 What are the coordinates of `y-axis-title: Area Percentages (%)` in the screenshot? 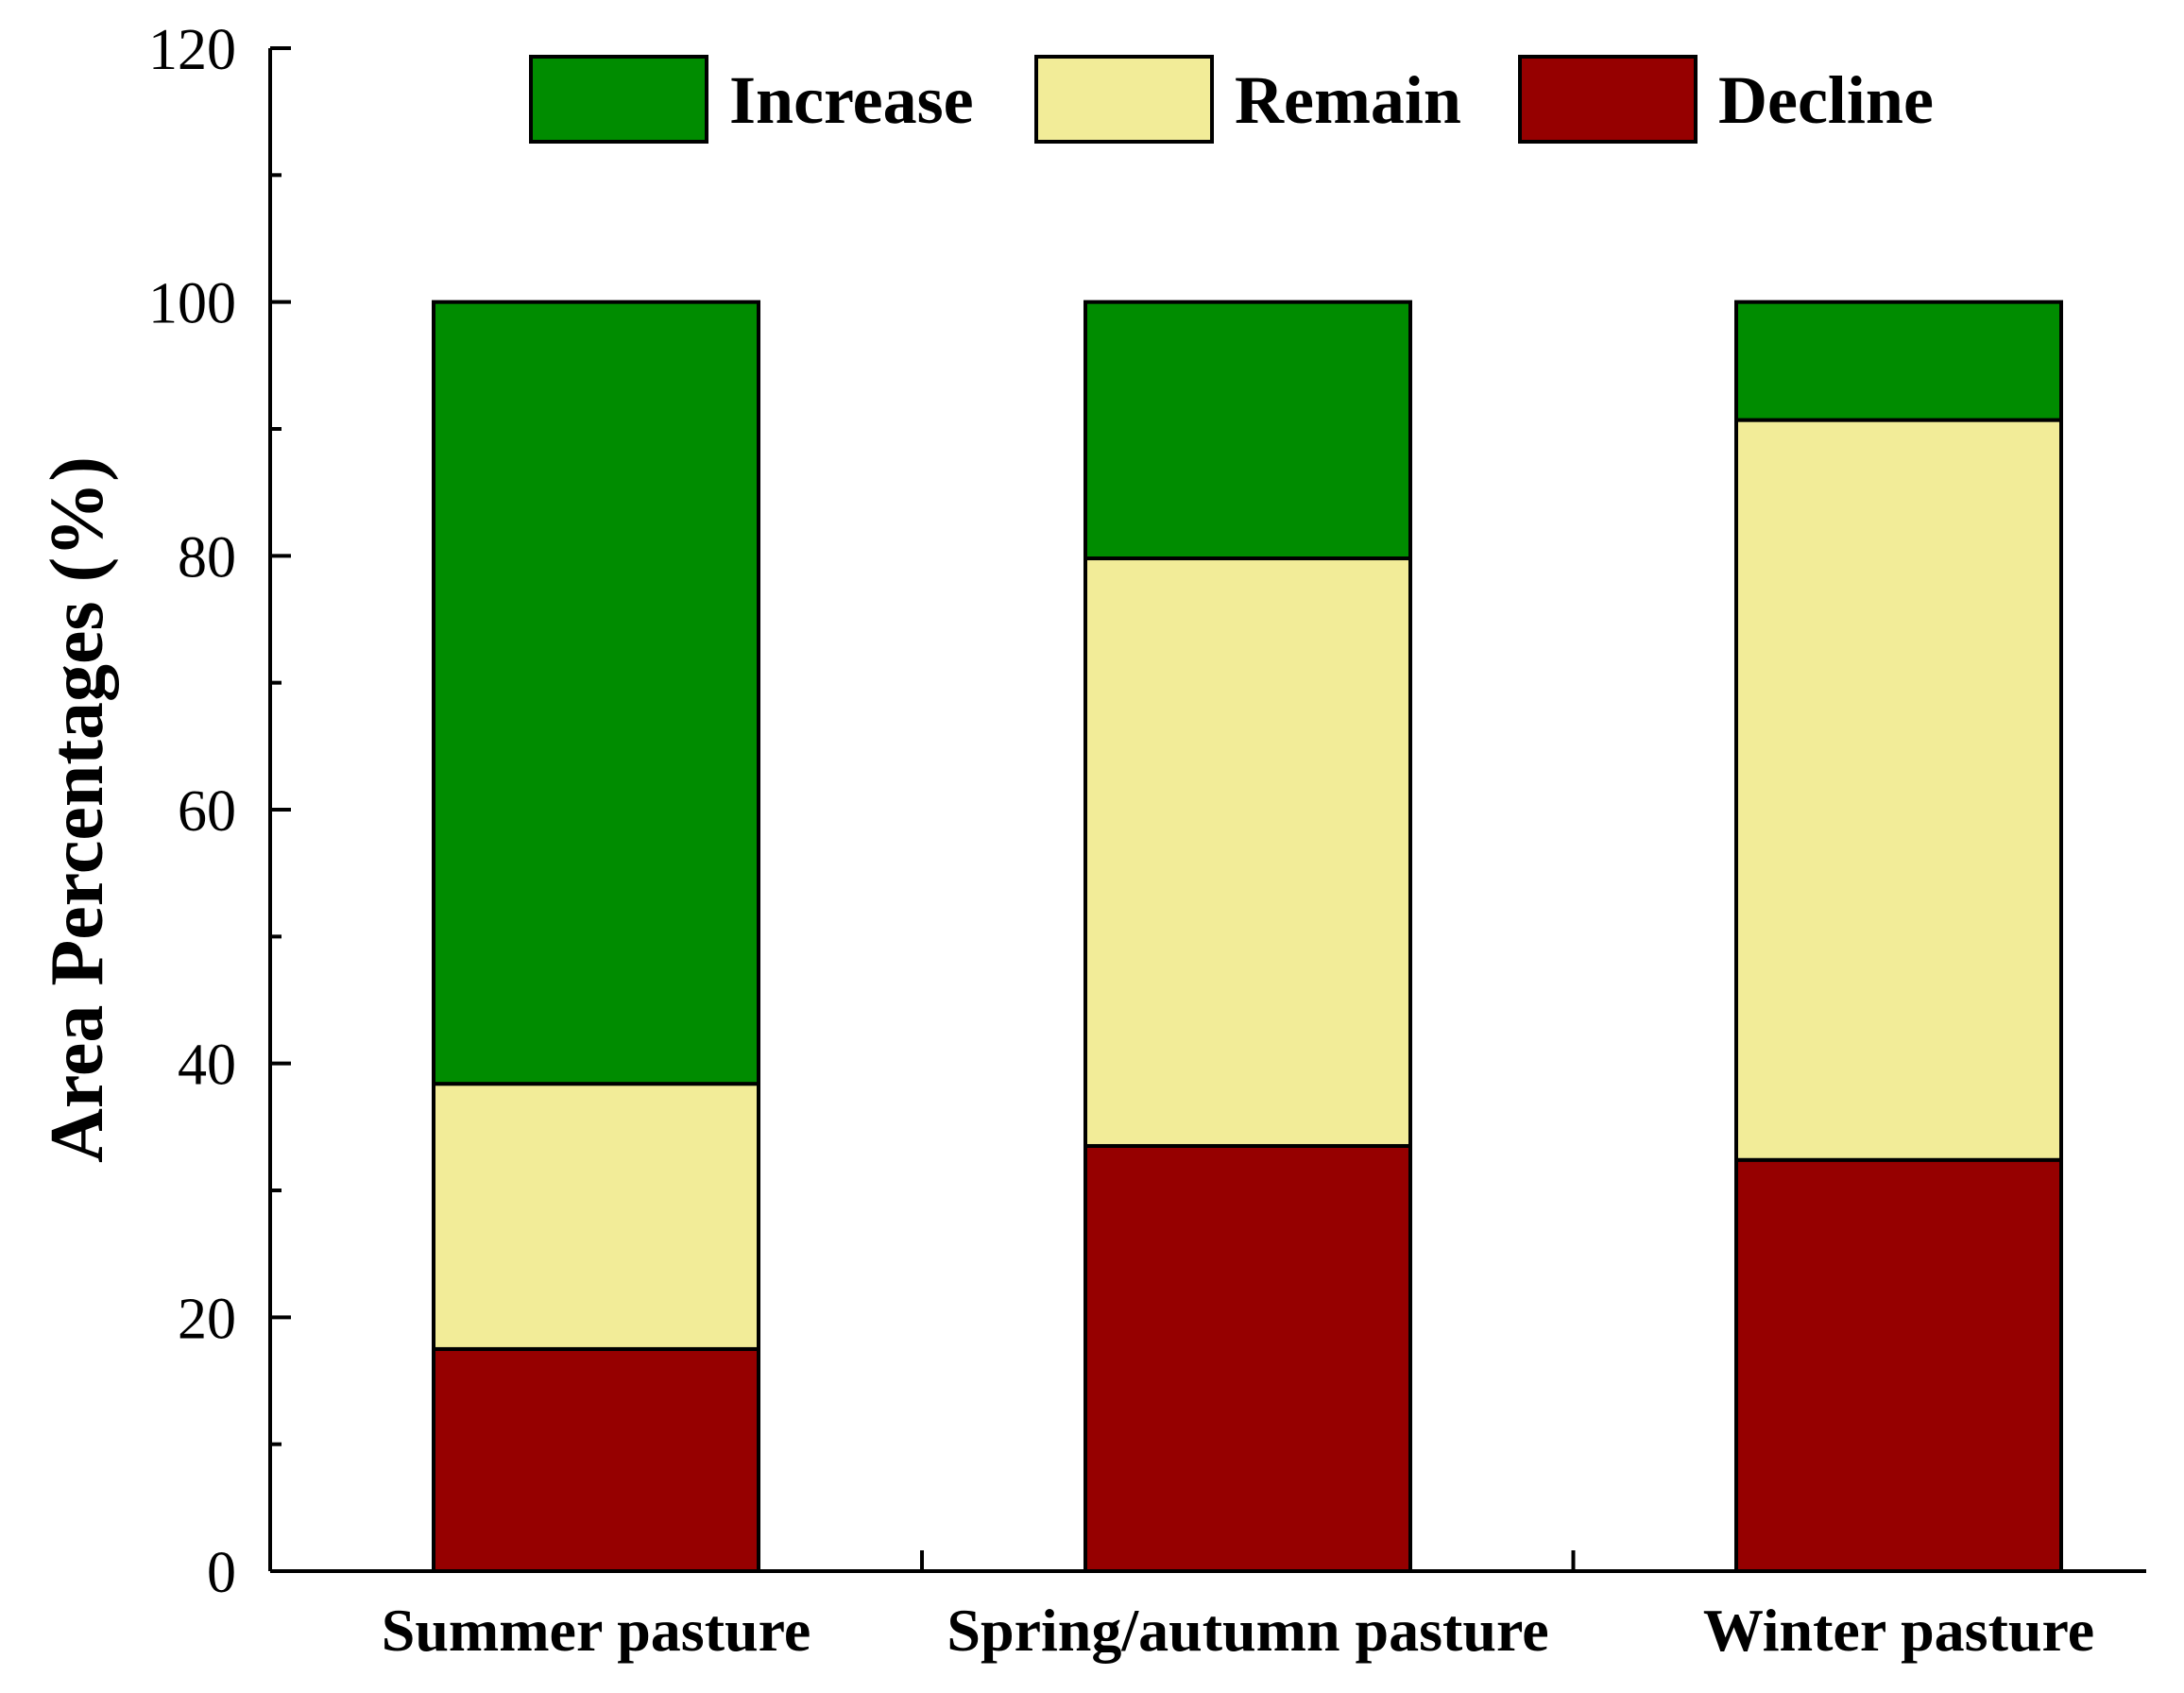 It's located at (77, 809).